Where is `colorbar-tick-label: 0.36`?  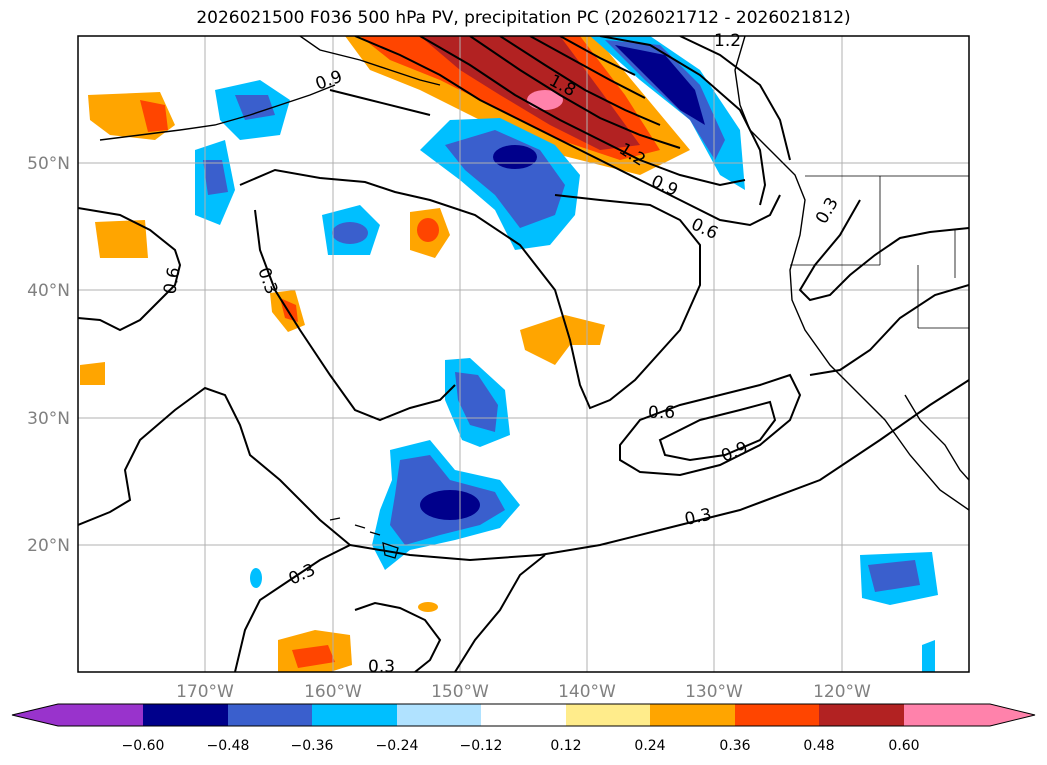
colorbar-tick-label: 0.36 is located at coordinates (734, 746).